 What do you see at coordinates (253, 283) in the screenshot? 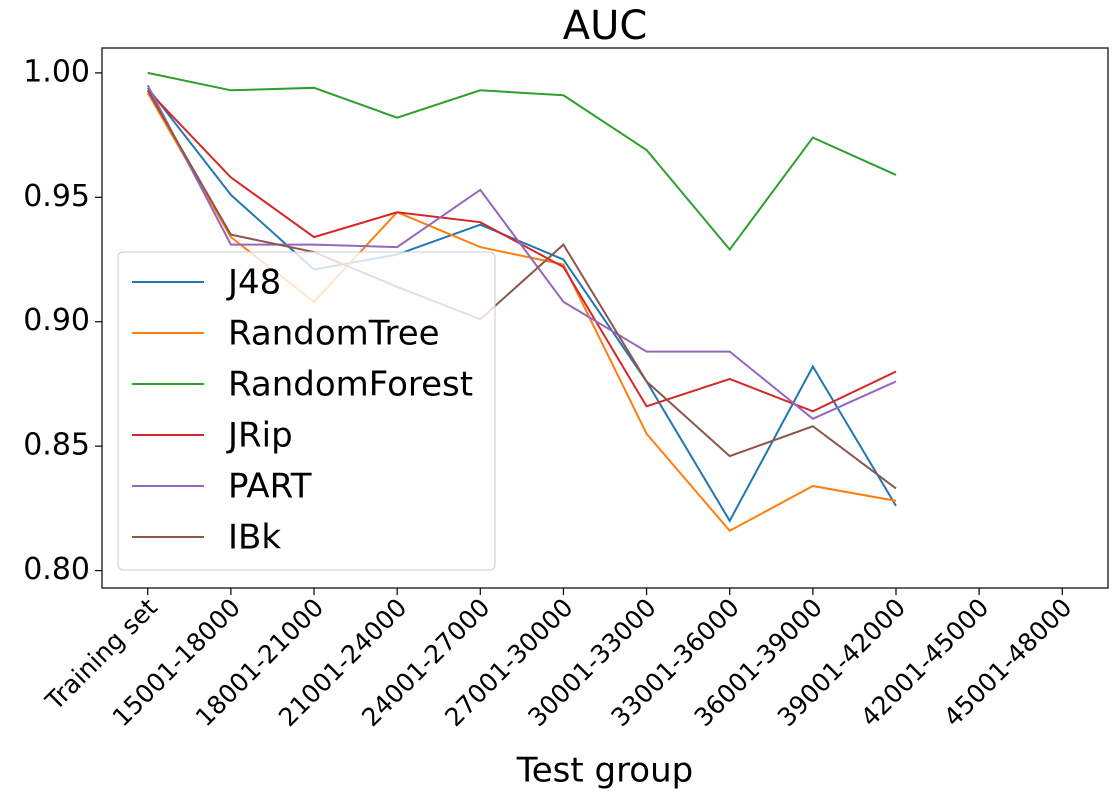
I see `legend-label: J48` at bounding box center [253, 283].